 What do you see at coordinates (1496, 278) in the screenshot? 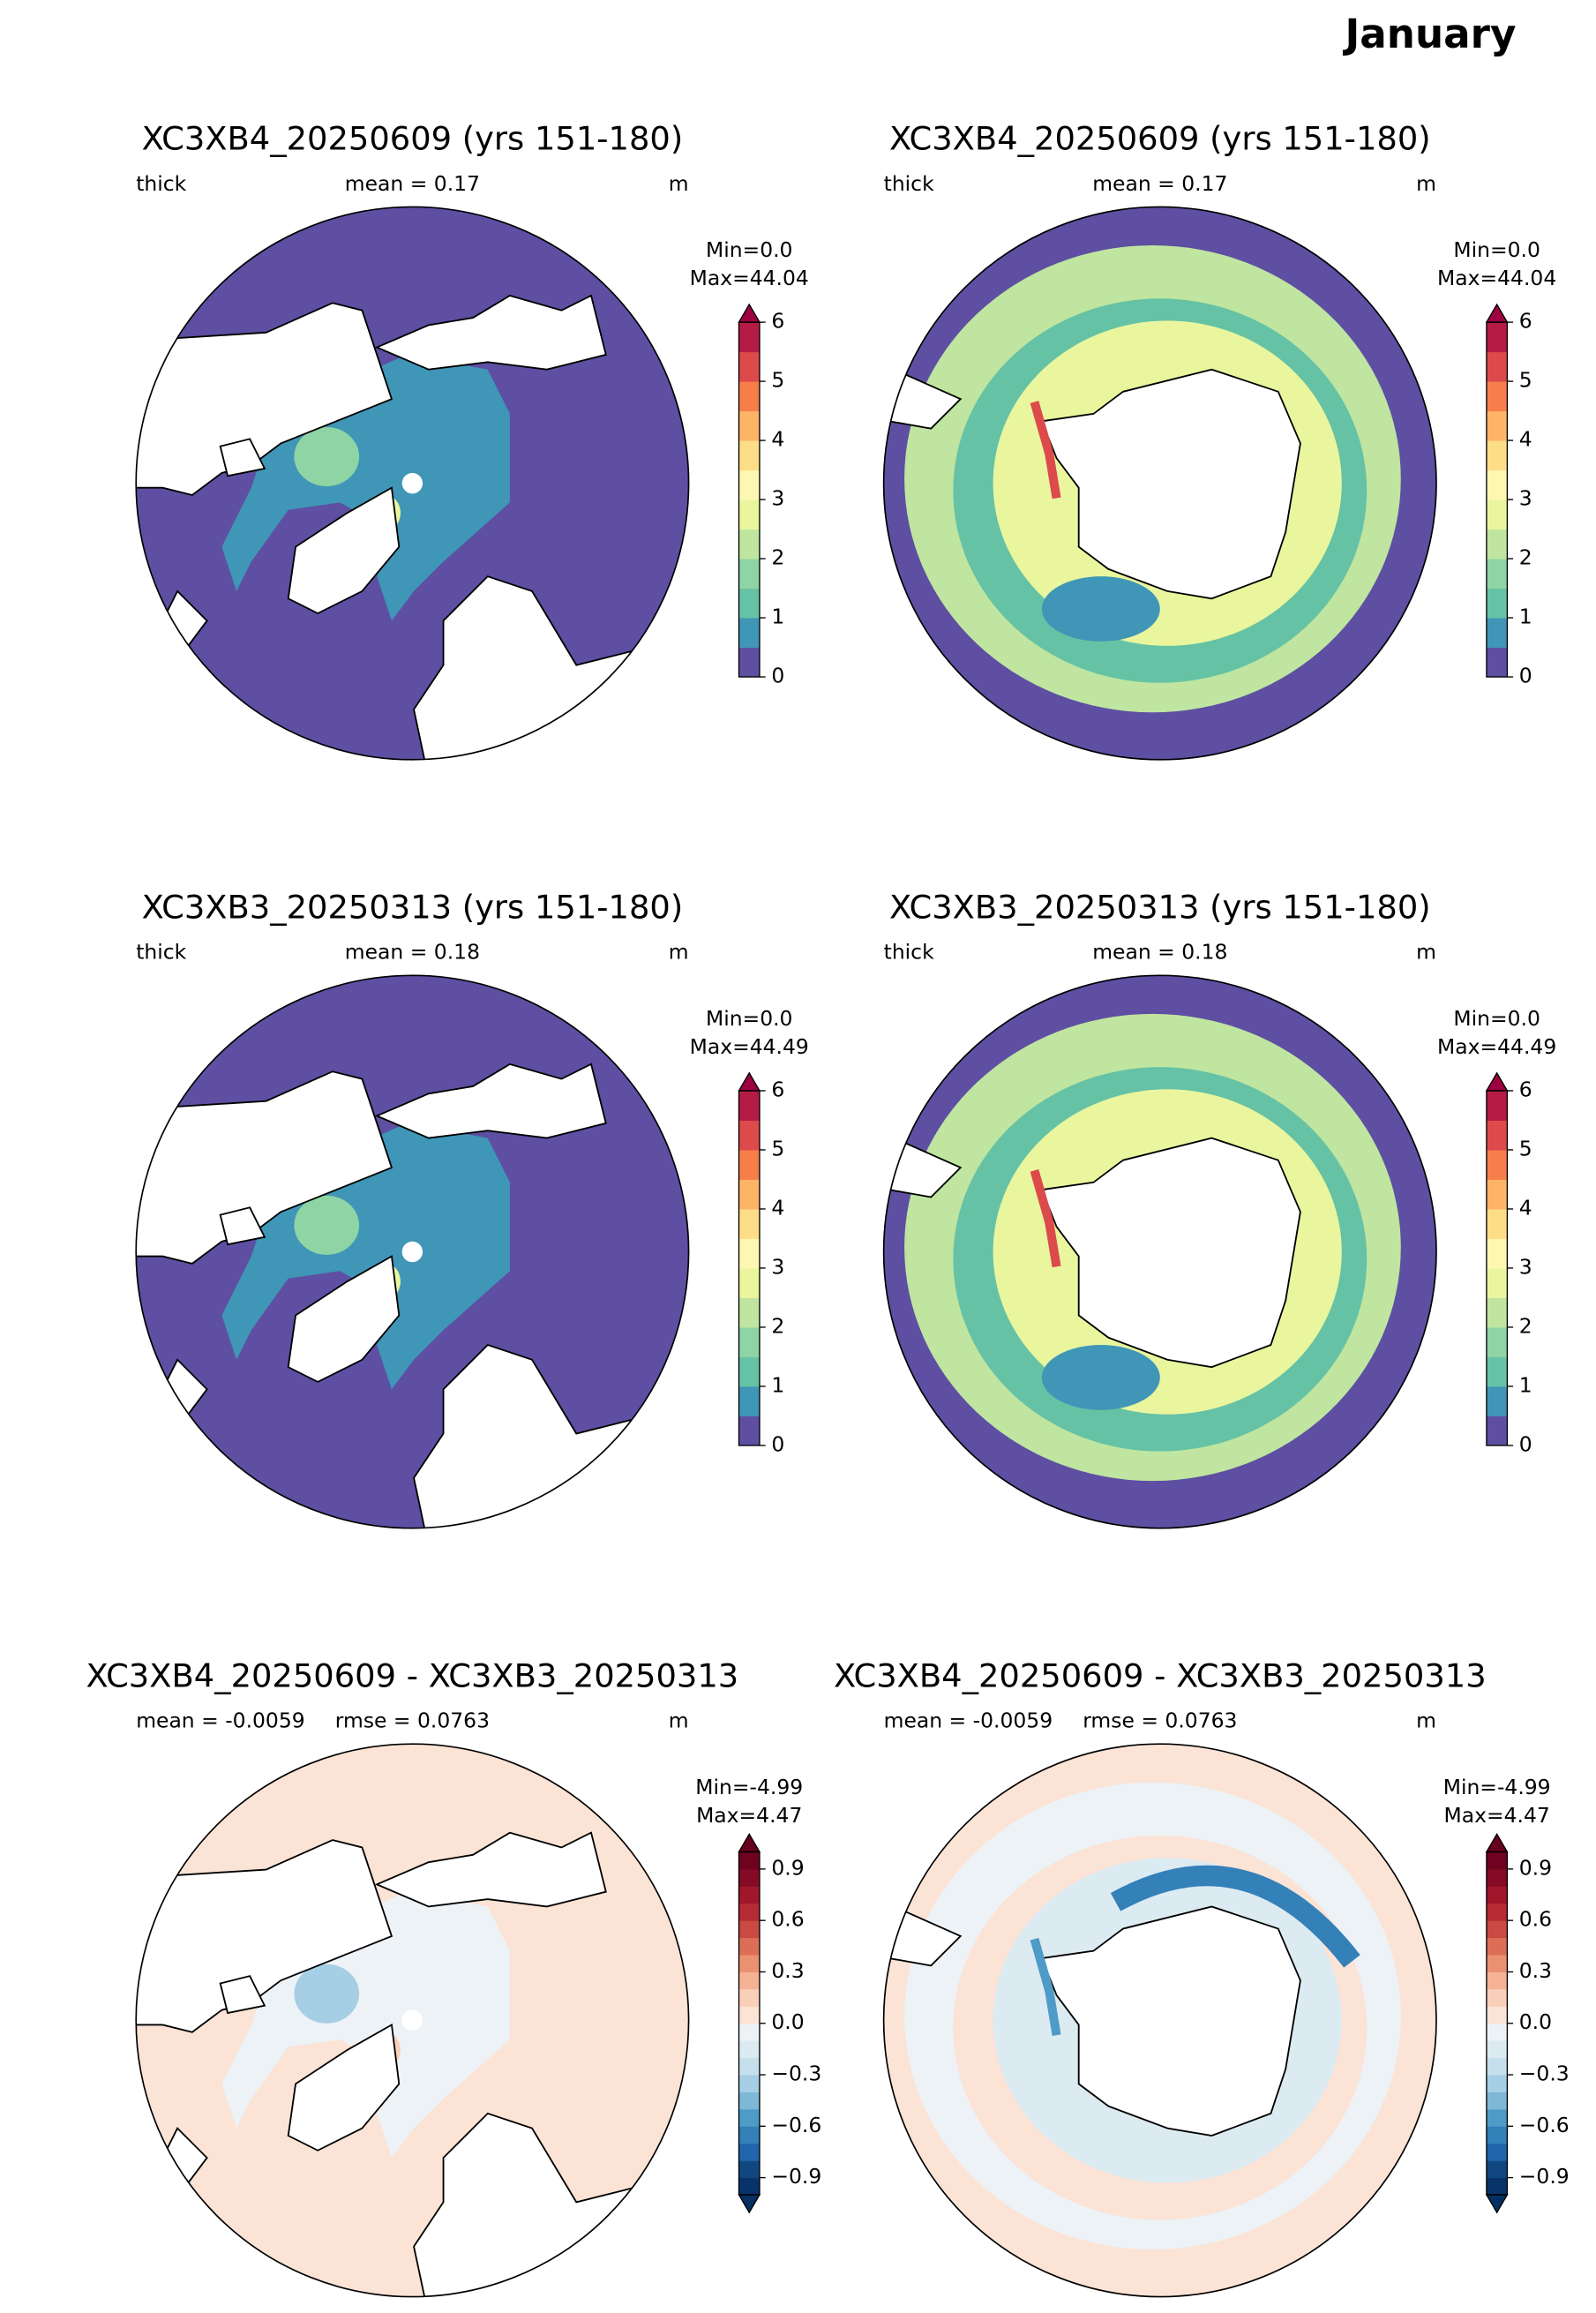
I see `max-label: Max=44.04` at bounding box center [1496, 278].